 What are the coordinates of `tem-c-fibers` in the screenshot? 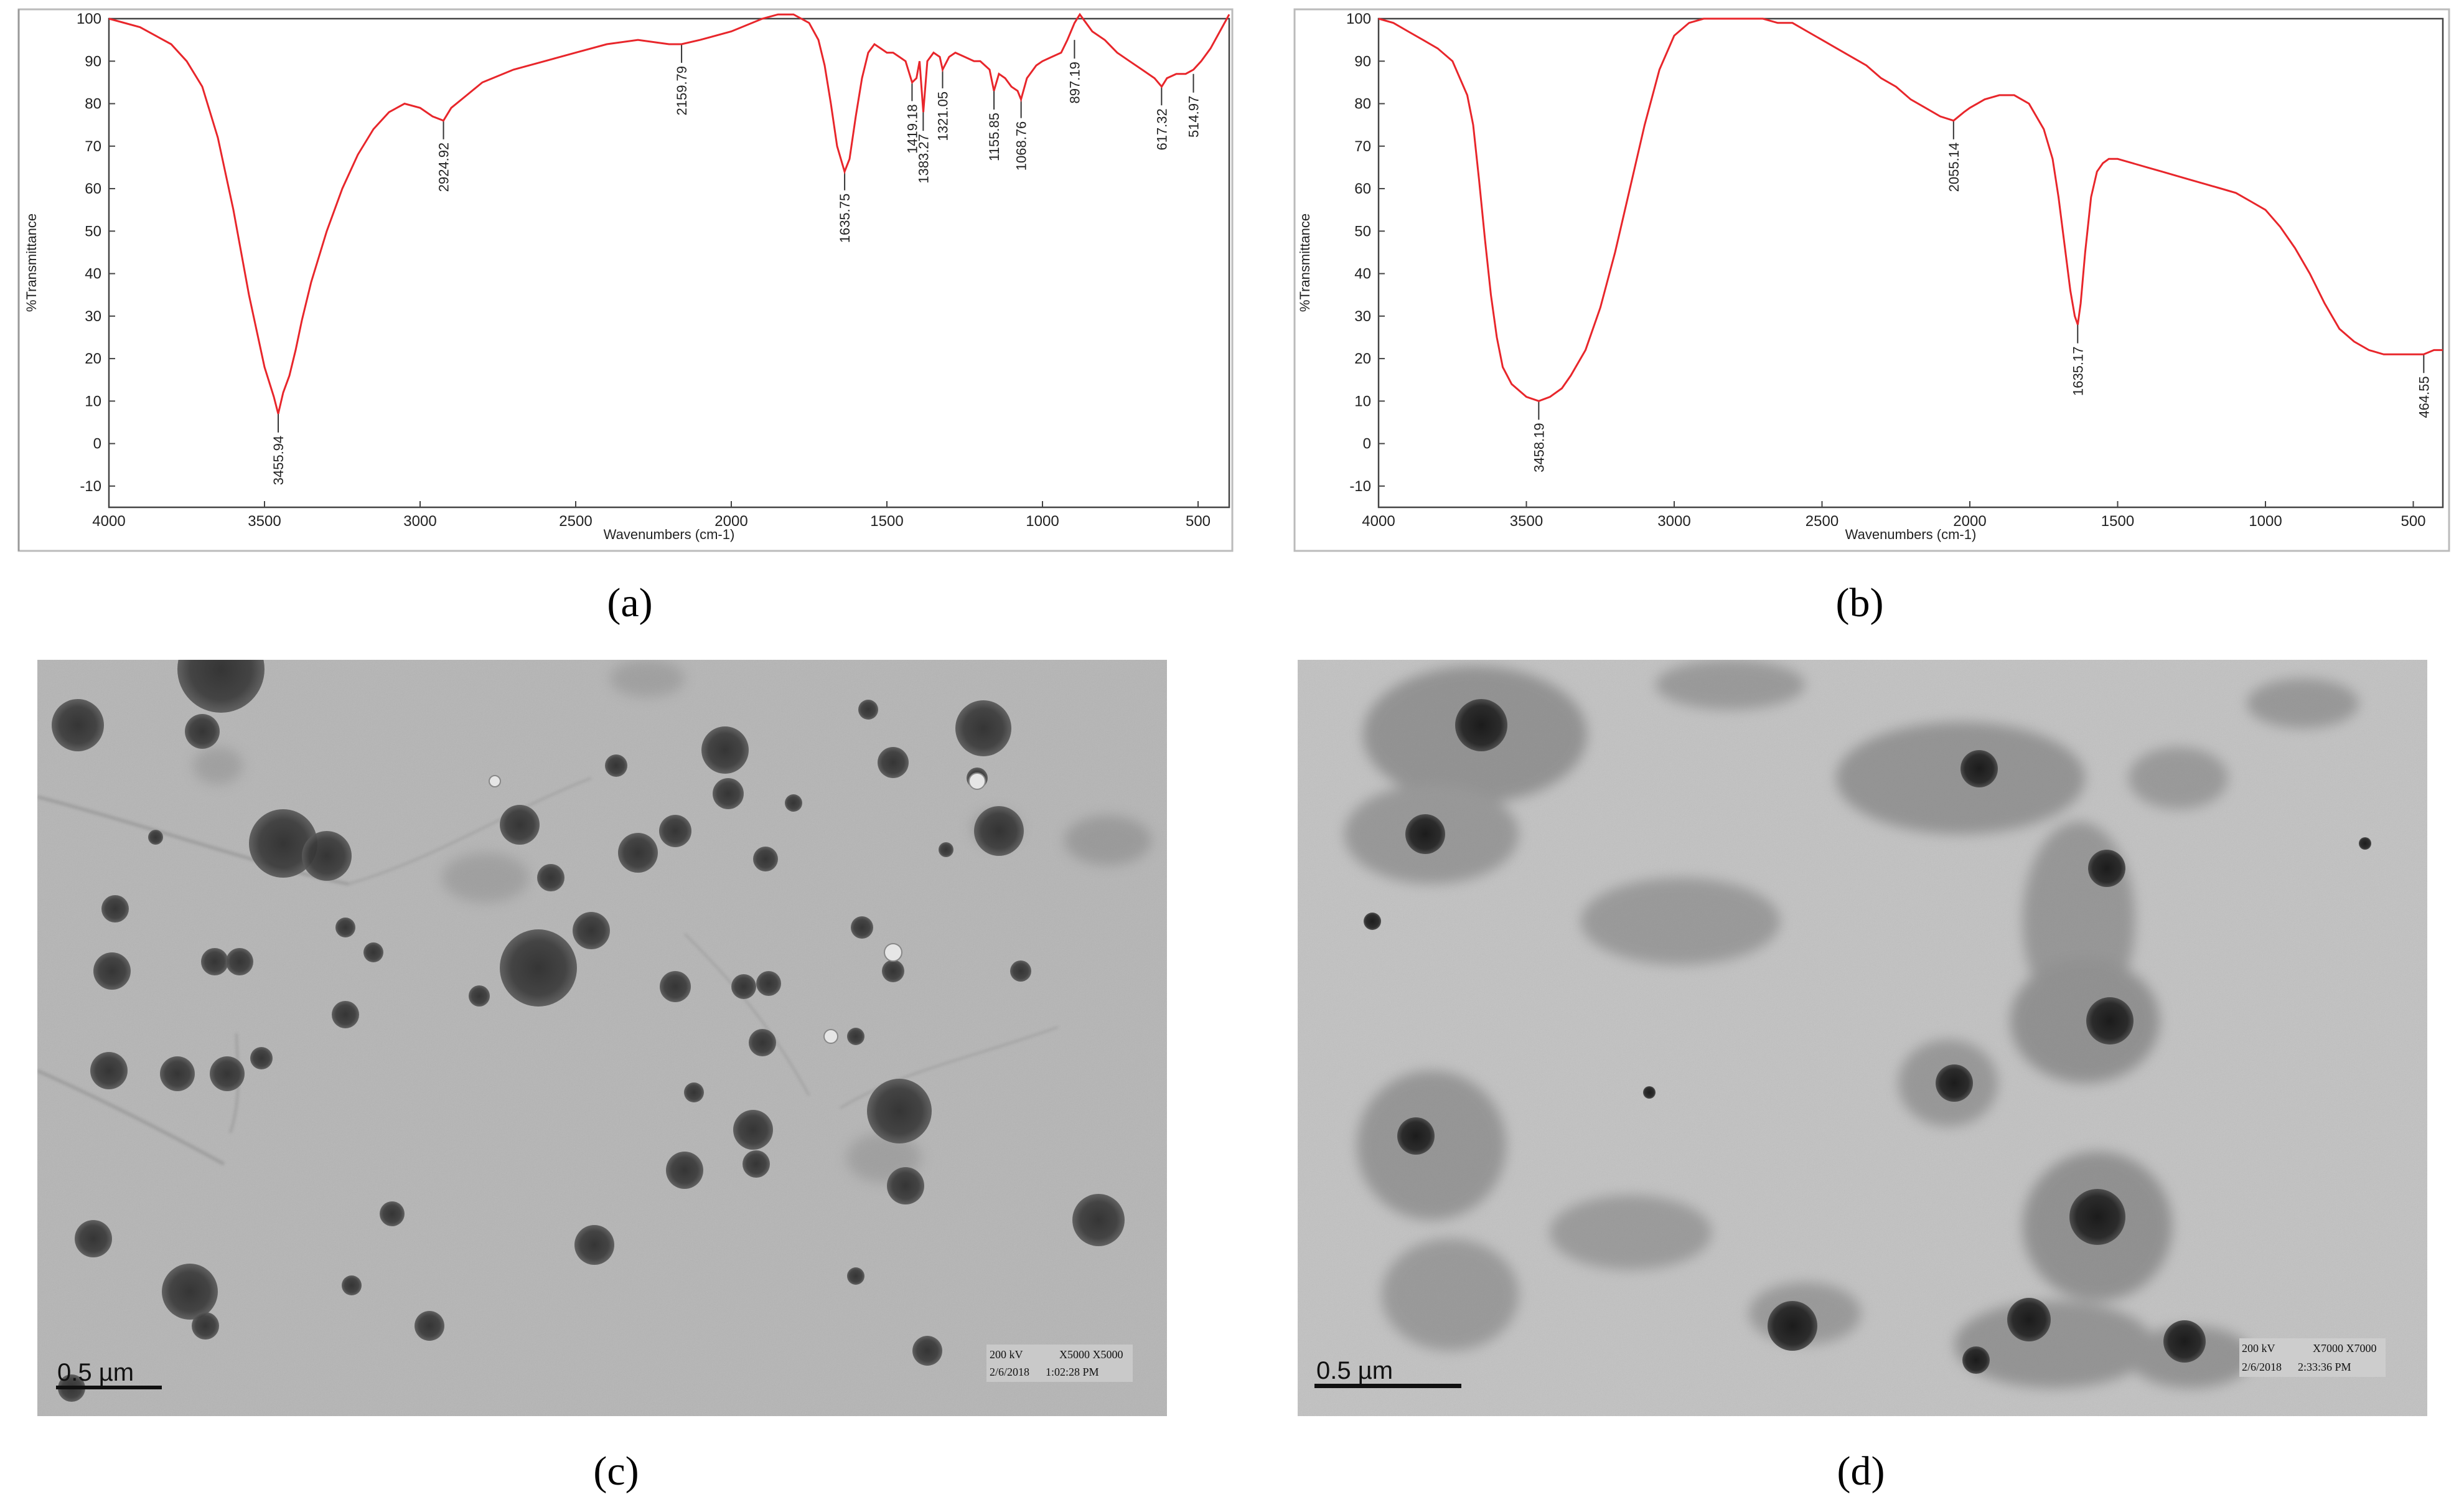 It's located at (548, 971).